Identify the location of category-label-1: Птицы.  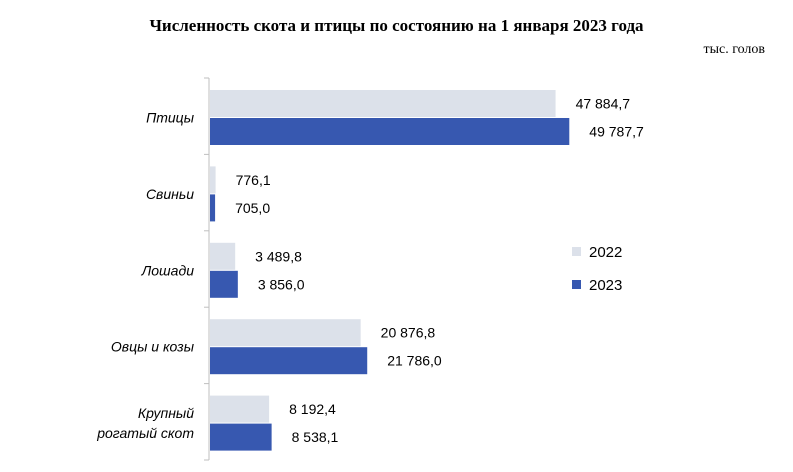
(170, 118).